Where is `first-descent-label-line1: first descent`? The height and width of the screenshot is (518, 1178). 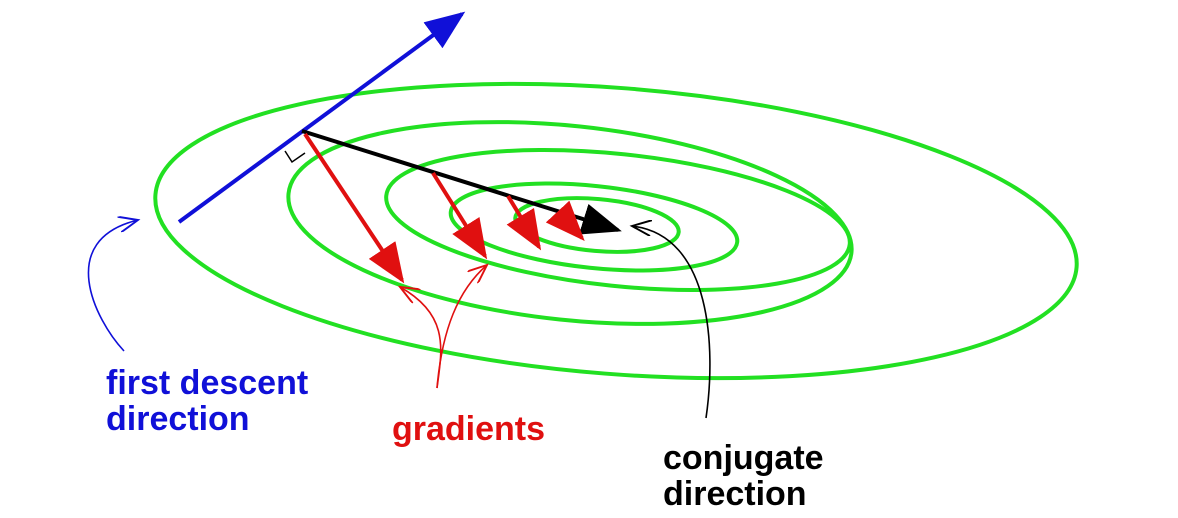
first-descent-label-line1: first descent is located at coordinates (207, 383).